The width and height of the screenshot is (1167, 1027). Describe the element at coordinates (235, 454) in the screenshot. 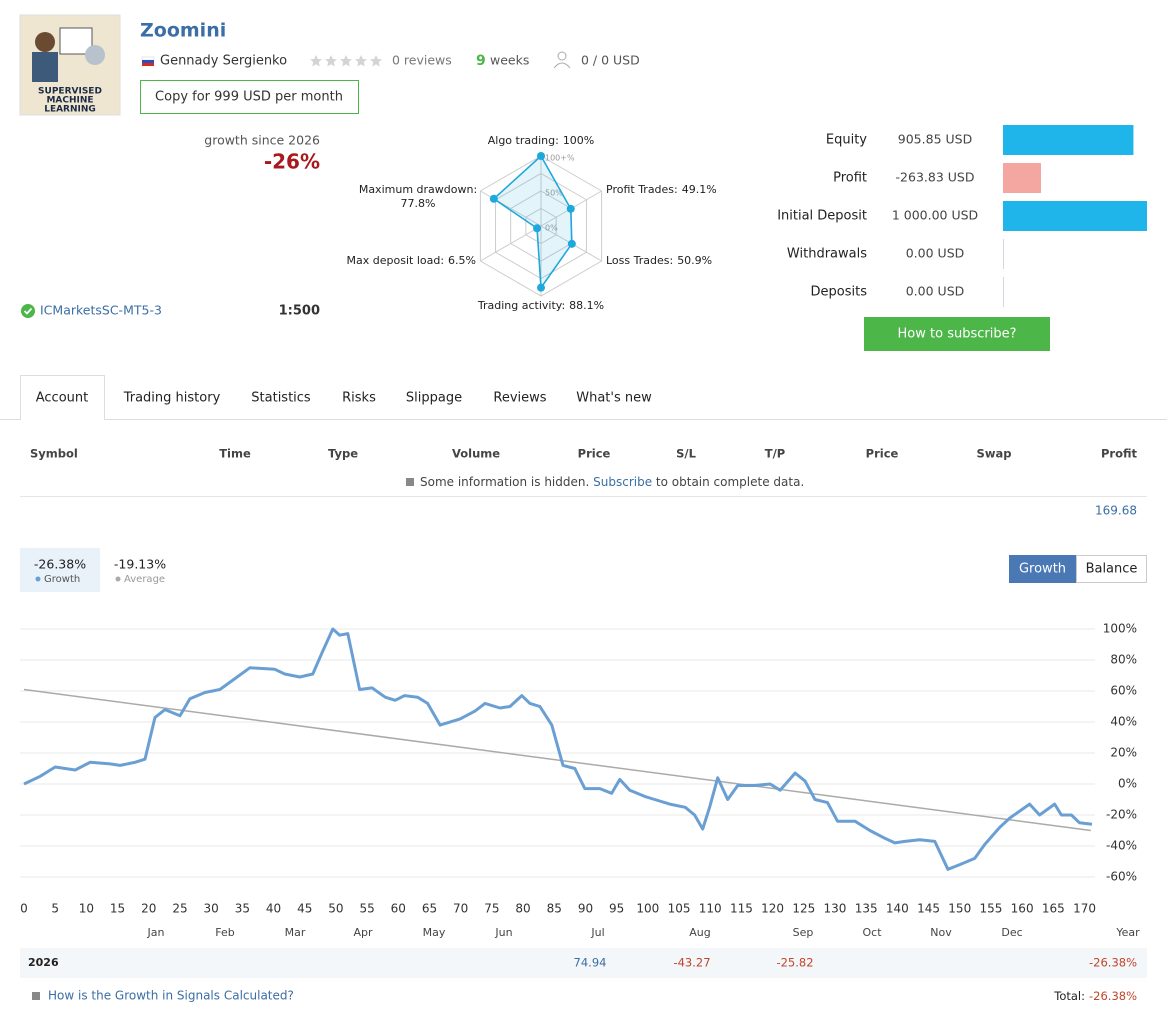

I see `column-header: Time` at that location.